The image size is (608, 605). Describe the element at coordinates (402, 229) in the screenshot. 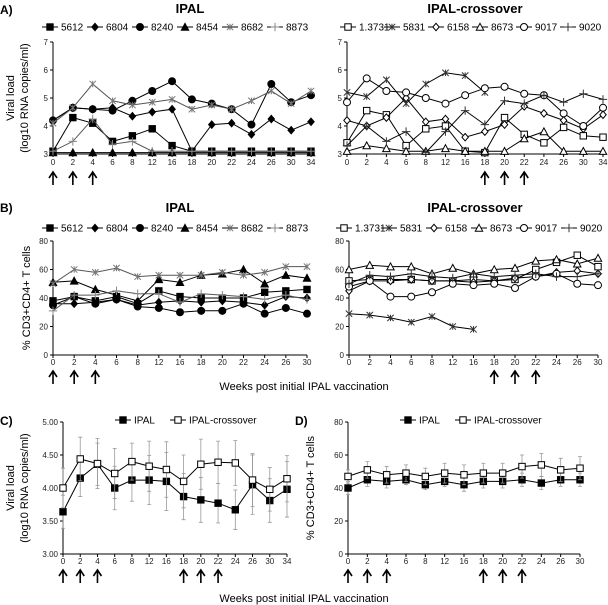

I see `legend-item: 5831` at that location.